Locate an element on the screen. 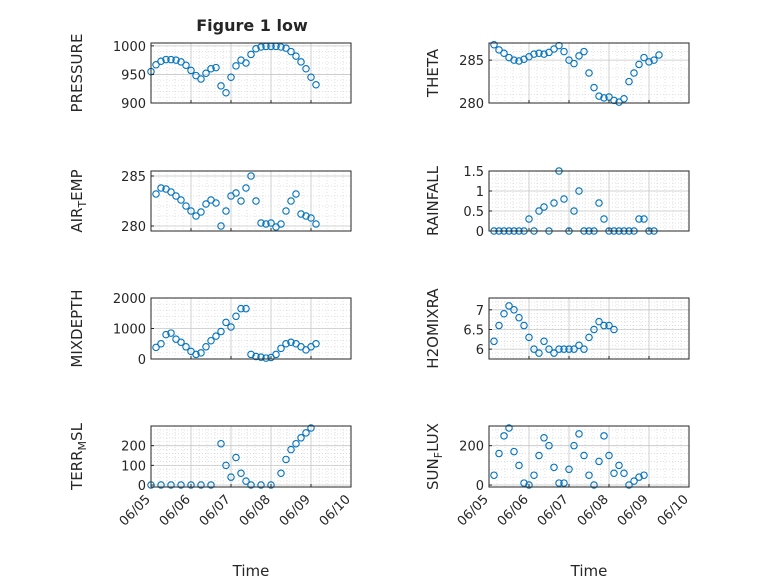 The width and height of the screenshot is (778, 583). subplot-pressure: 900 950 1000 PRESSURE is located at coordinates (210, 73).